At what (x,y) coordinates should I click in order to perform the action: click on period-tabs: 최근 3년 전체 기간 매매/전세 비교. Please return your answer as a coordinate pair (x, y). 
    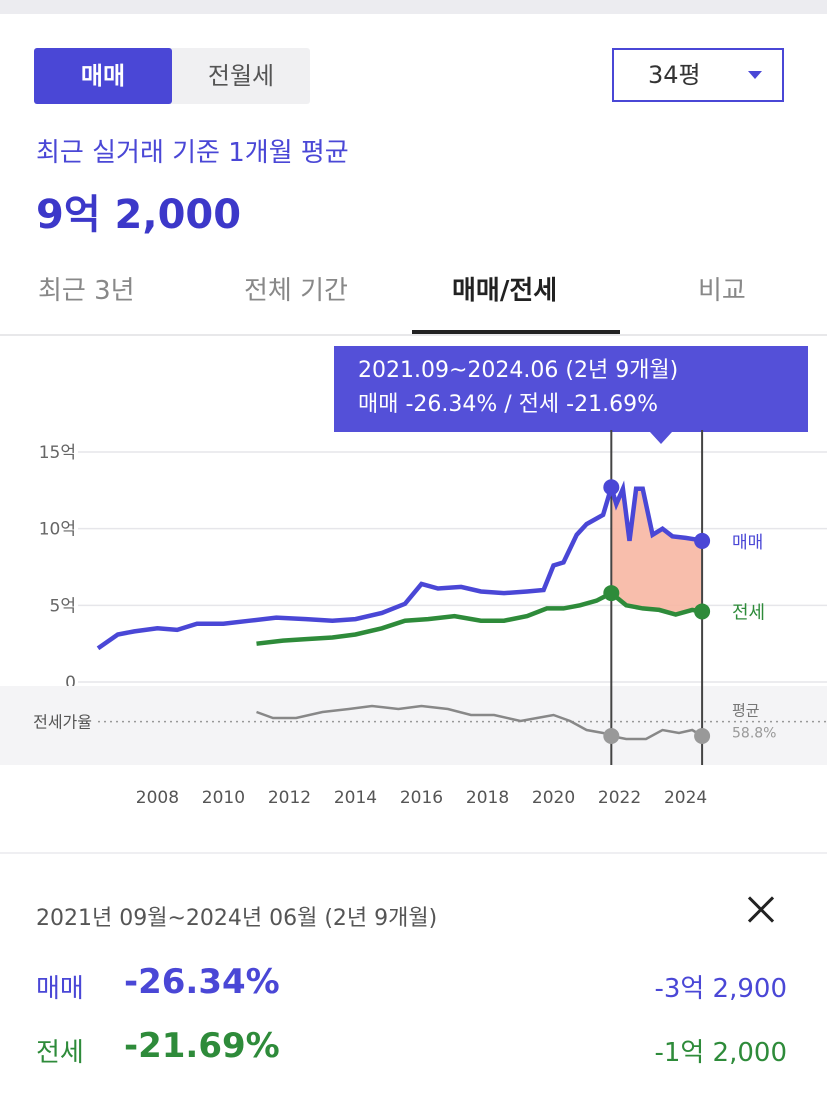
    Looking at the image, I should click on (413, 293).